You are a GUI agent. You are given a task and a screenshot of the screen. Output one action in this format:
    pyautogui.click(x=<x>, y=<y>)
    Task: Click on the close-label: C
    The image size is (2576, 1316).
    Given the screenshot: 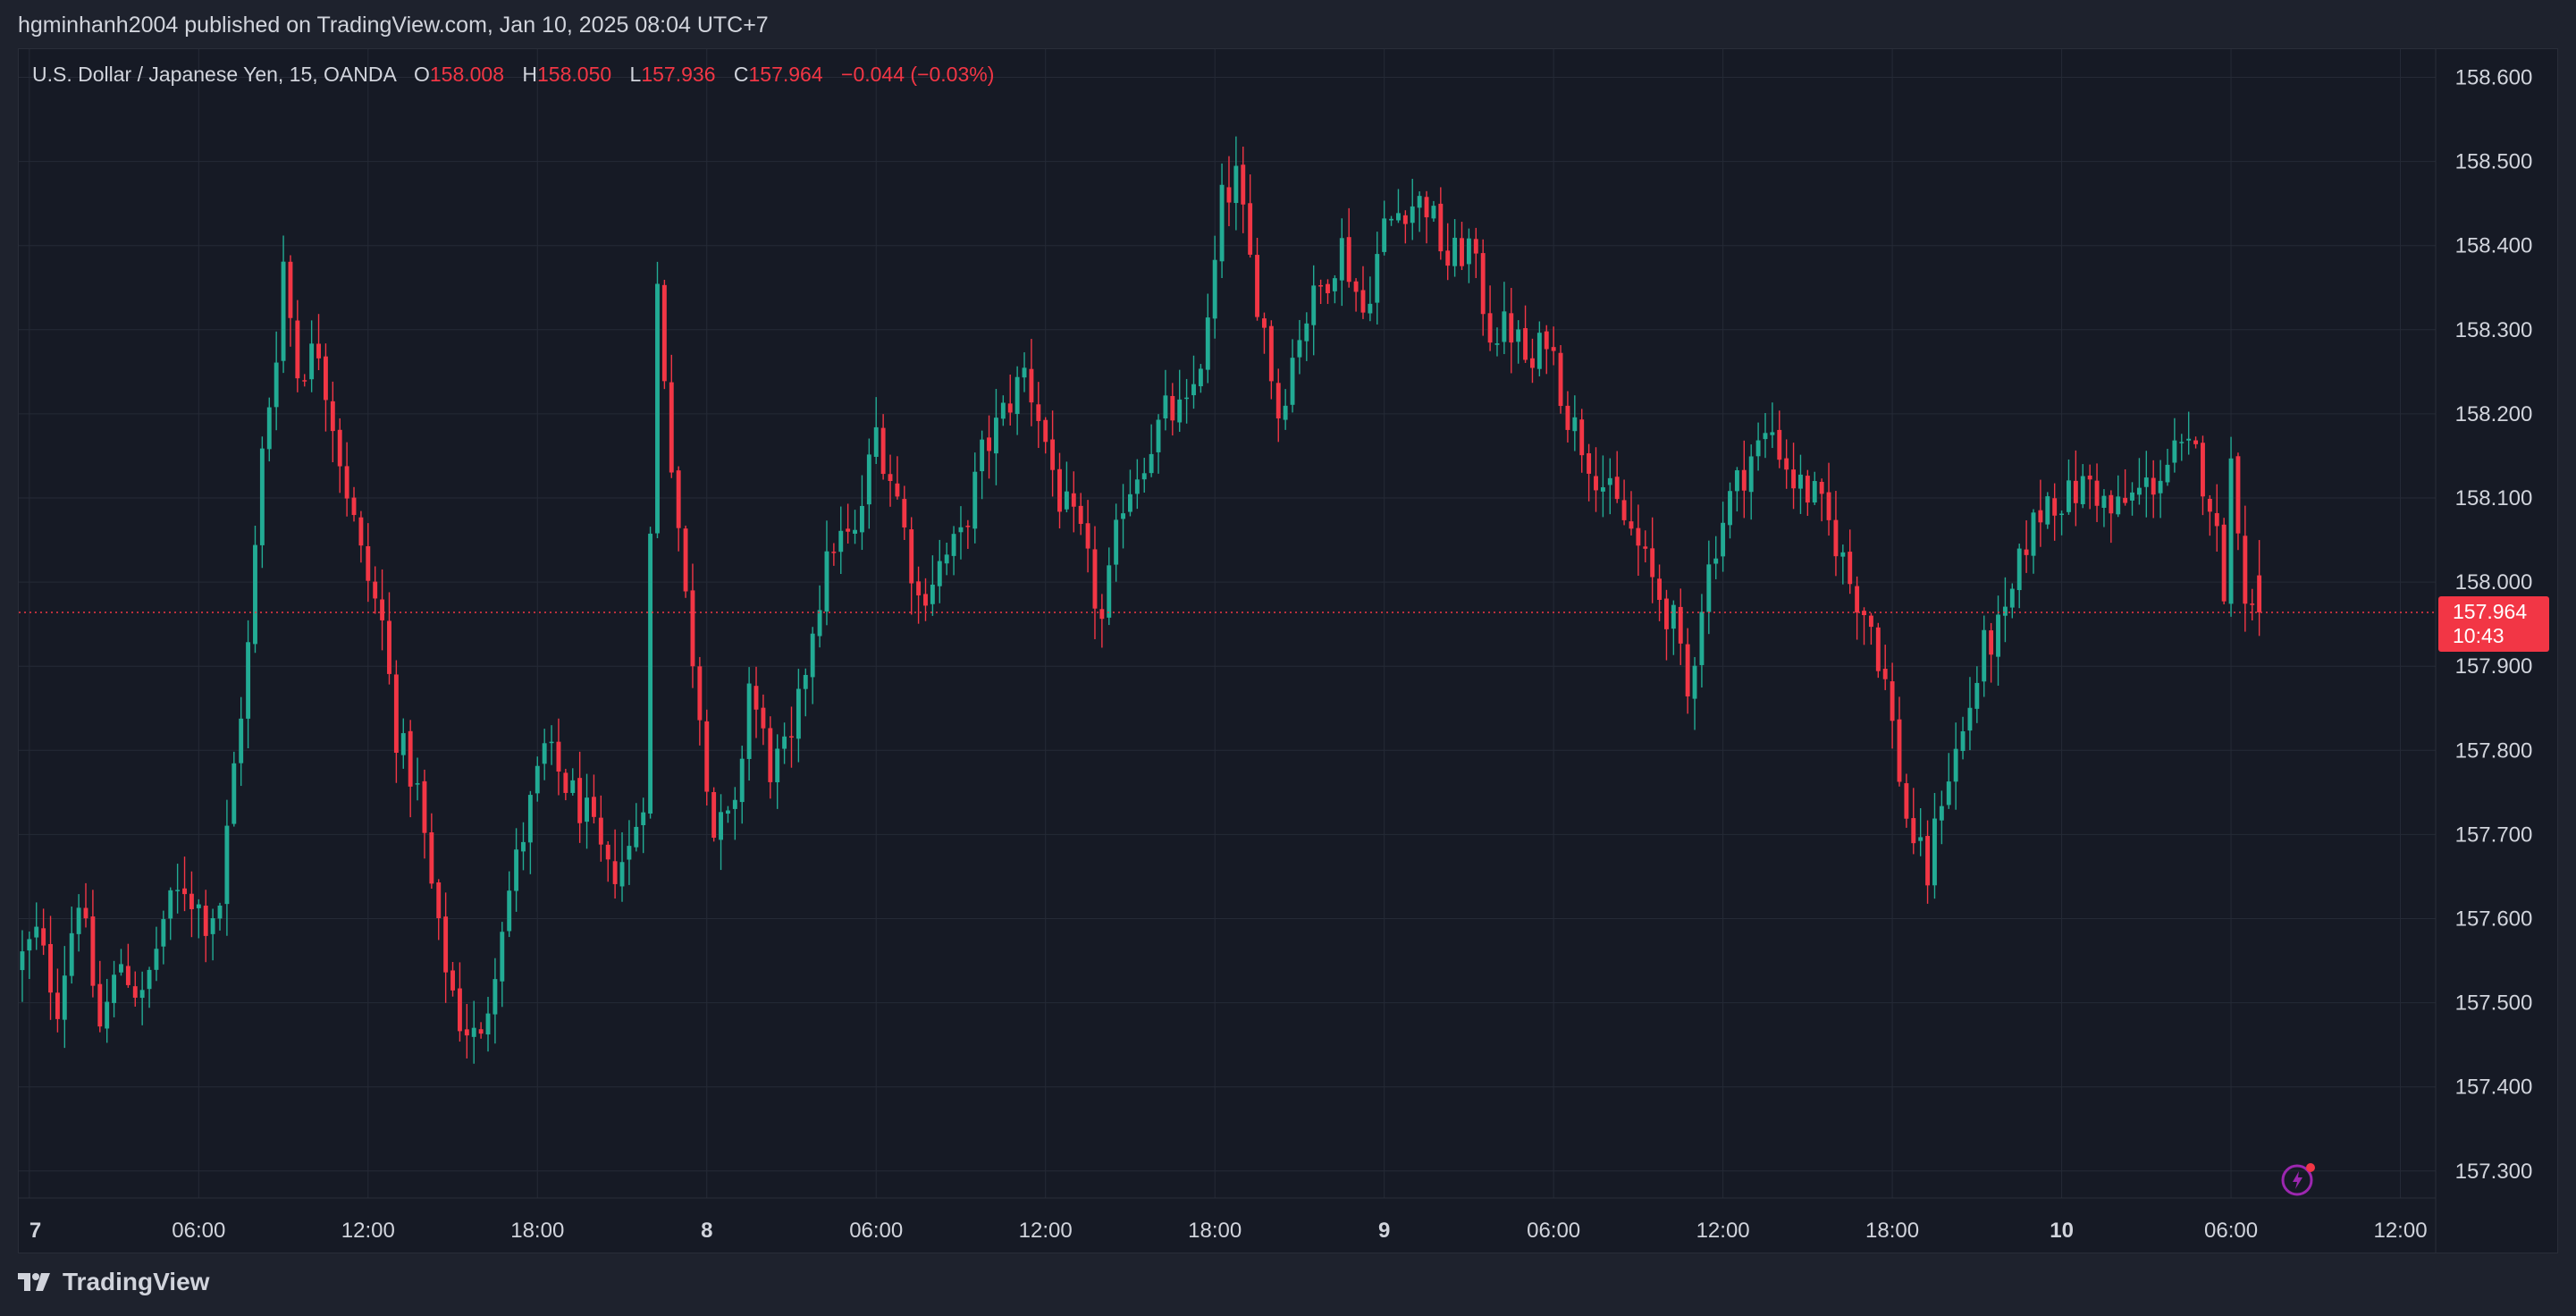 What is the action you would take?
    pyautogui.click(x=741, y=74)
    